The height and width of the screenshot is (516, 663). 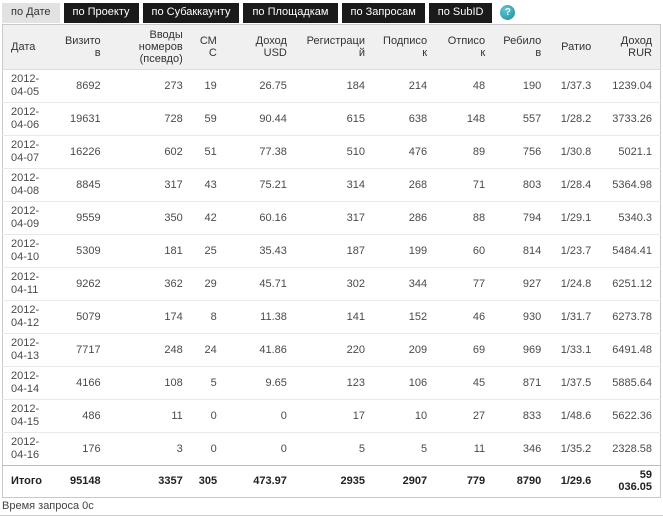 What do you see at coordinates (521, 218) in the screenshot?
I see `cell-value: 794` at bounding box center [521, 218].